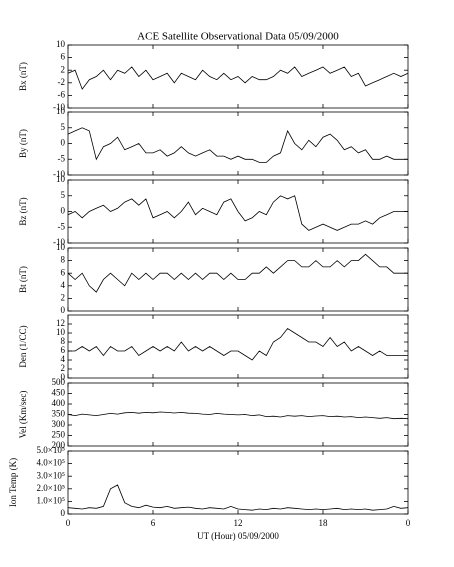 This screenshot has width=454, height=567. Describe the element at coordinates (59, 414) in the screenshot. I see `y-tick-label: 350` at that location.